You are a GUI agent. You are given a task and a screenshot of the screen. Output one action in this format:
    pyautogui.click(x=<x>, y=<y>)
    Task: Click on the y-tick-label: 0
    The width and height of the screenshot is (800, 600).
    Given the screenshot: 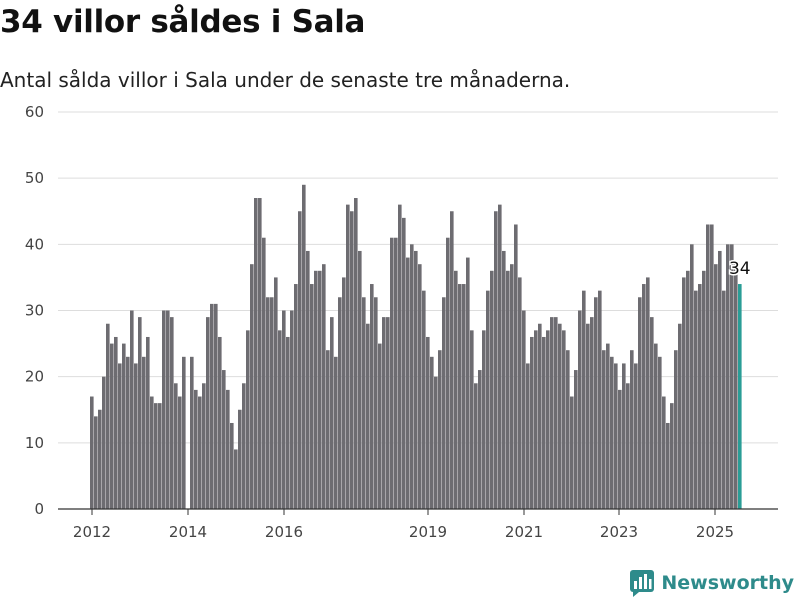 What is the action you would take?
    pyautogui.click(x=39, y=509)
    